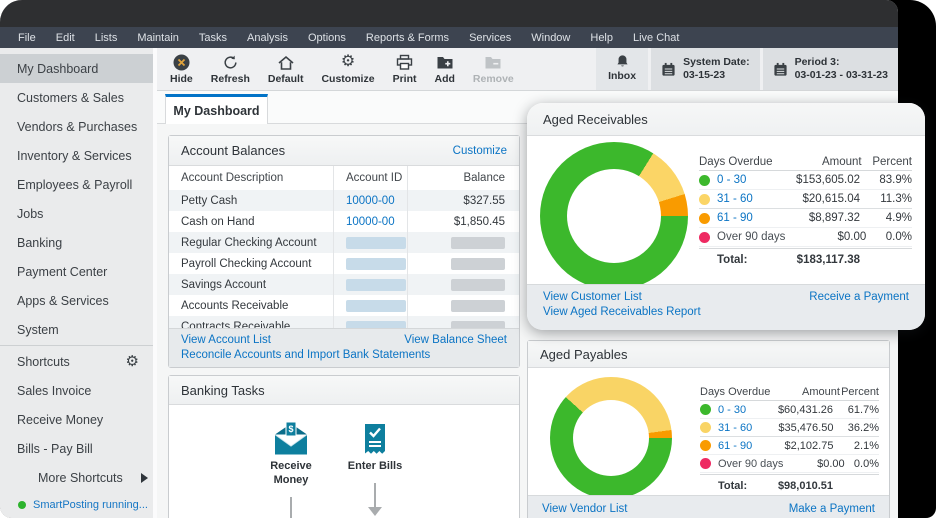 The width and height of the screenshot is (936, 518). I want to click on remove-button: Remove, so click(493, 69).